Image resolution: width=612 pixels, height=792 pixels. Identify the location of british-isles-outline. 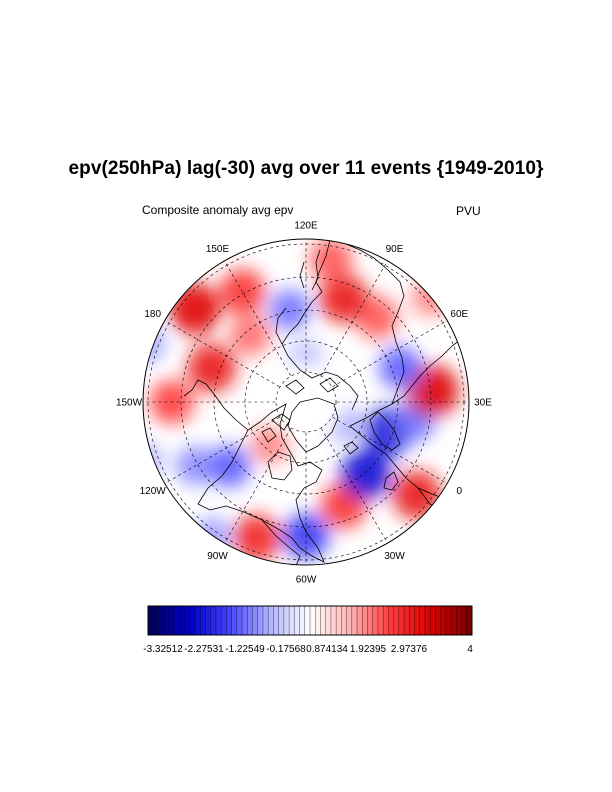
(391, 481).